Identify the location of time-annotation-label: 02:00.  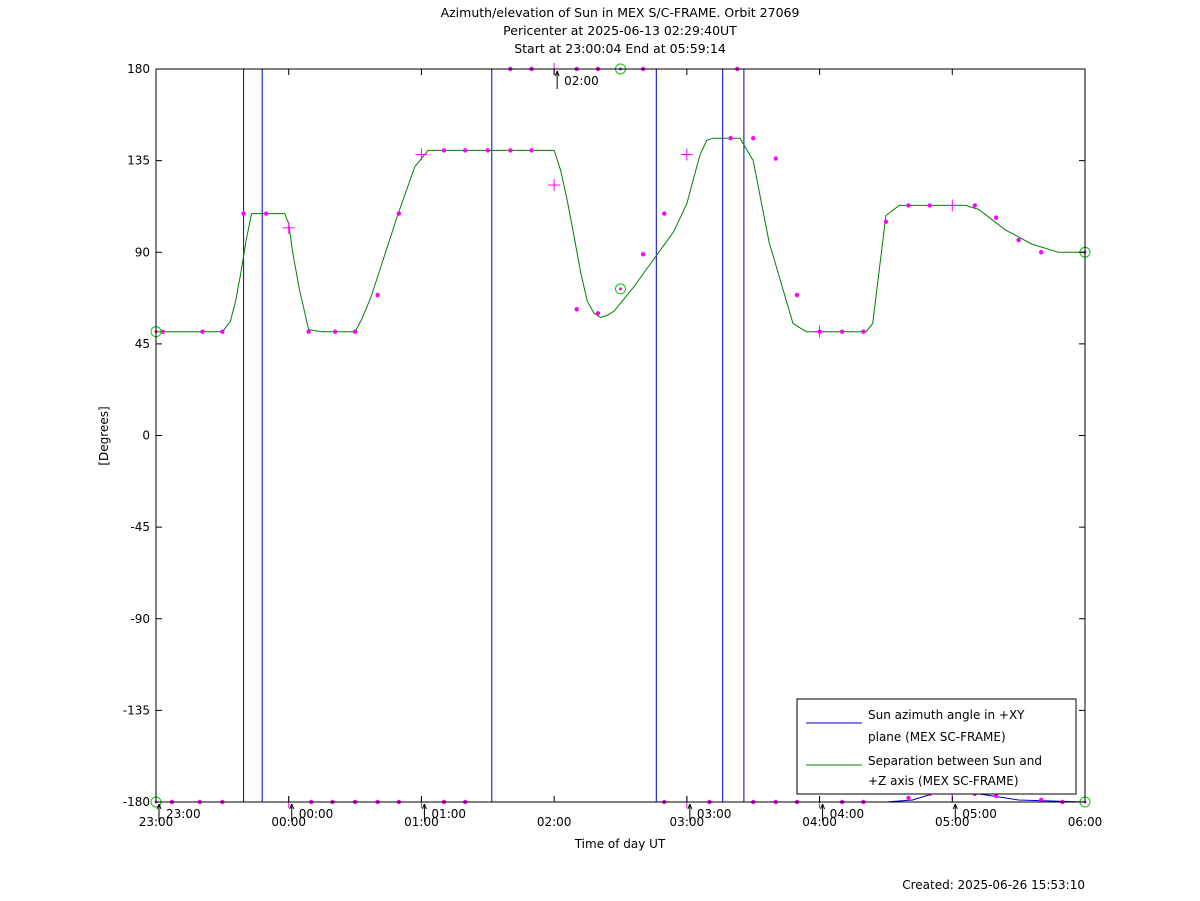
(581, 81).